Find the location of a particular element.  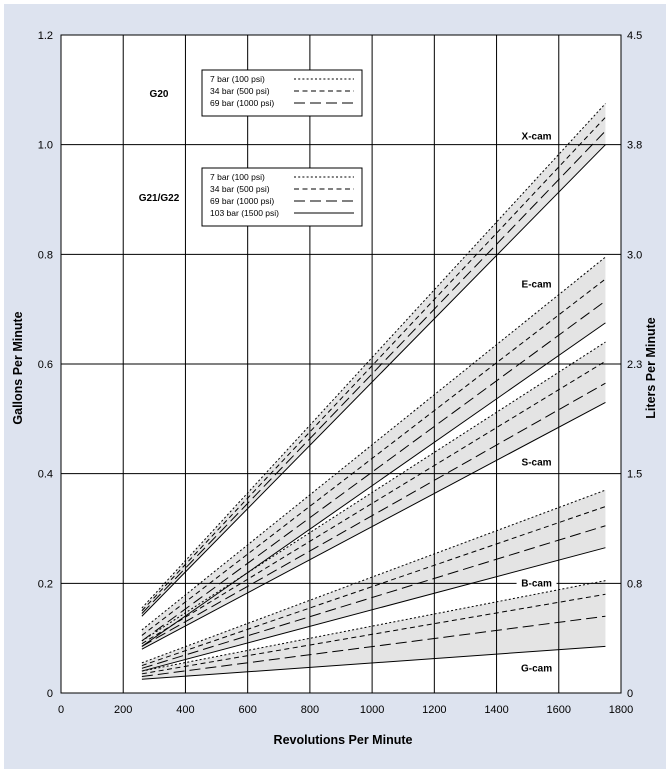

y-axis-title: Gallons Per Minute is located at coordinates (18, 367).